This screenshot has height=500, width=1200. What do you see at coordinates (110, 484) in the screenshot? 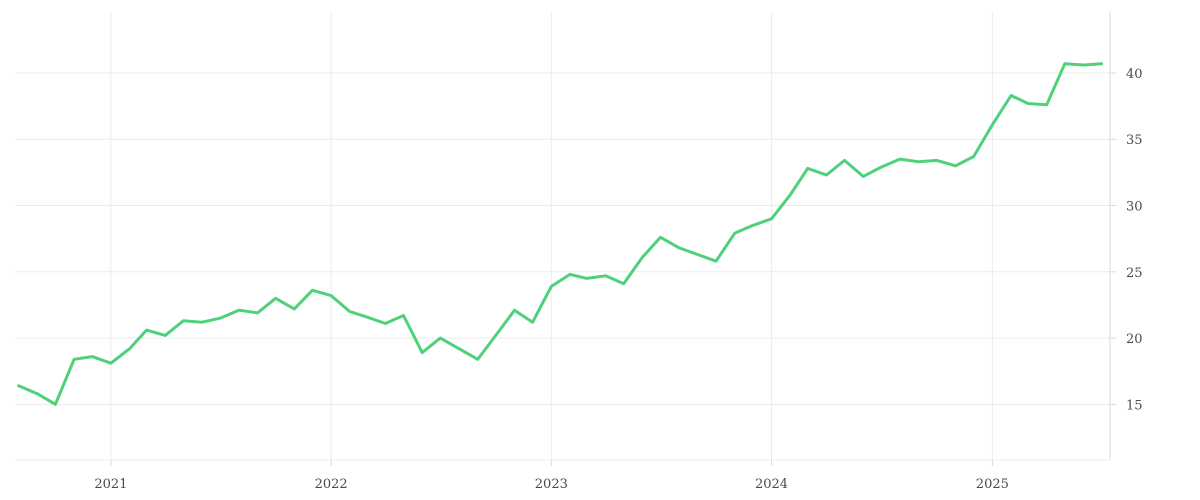
I see `x-tick-label: 2021` at bounding box center [110, 484].